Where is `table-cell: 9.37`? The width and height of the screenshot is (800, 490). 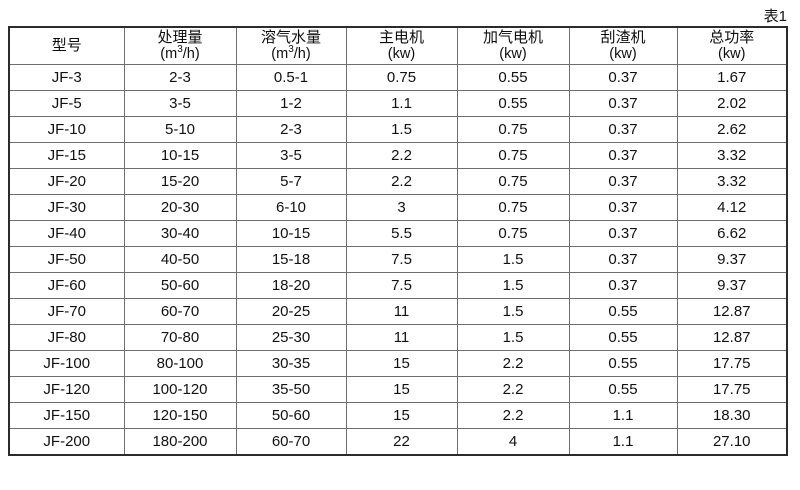
table-cell: 9.37 is located at coordinates (732, 285).